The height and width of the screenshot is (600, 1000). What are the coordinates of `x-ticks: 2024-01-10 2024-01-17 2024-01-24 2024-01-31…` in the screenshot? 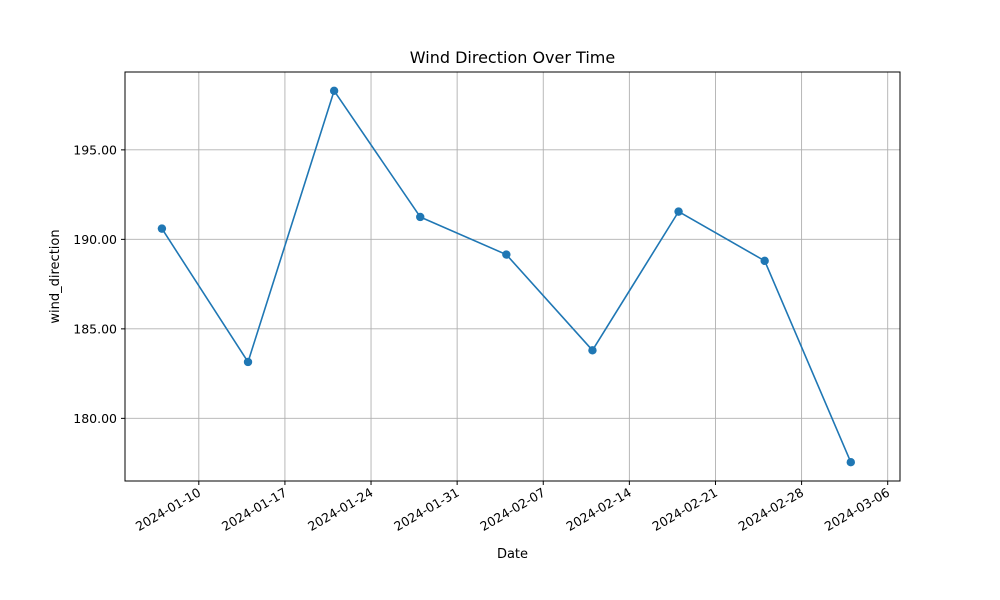 It's located at (512, 507).